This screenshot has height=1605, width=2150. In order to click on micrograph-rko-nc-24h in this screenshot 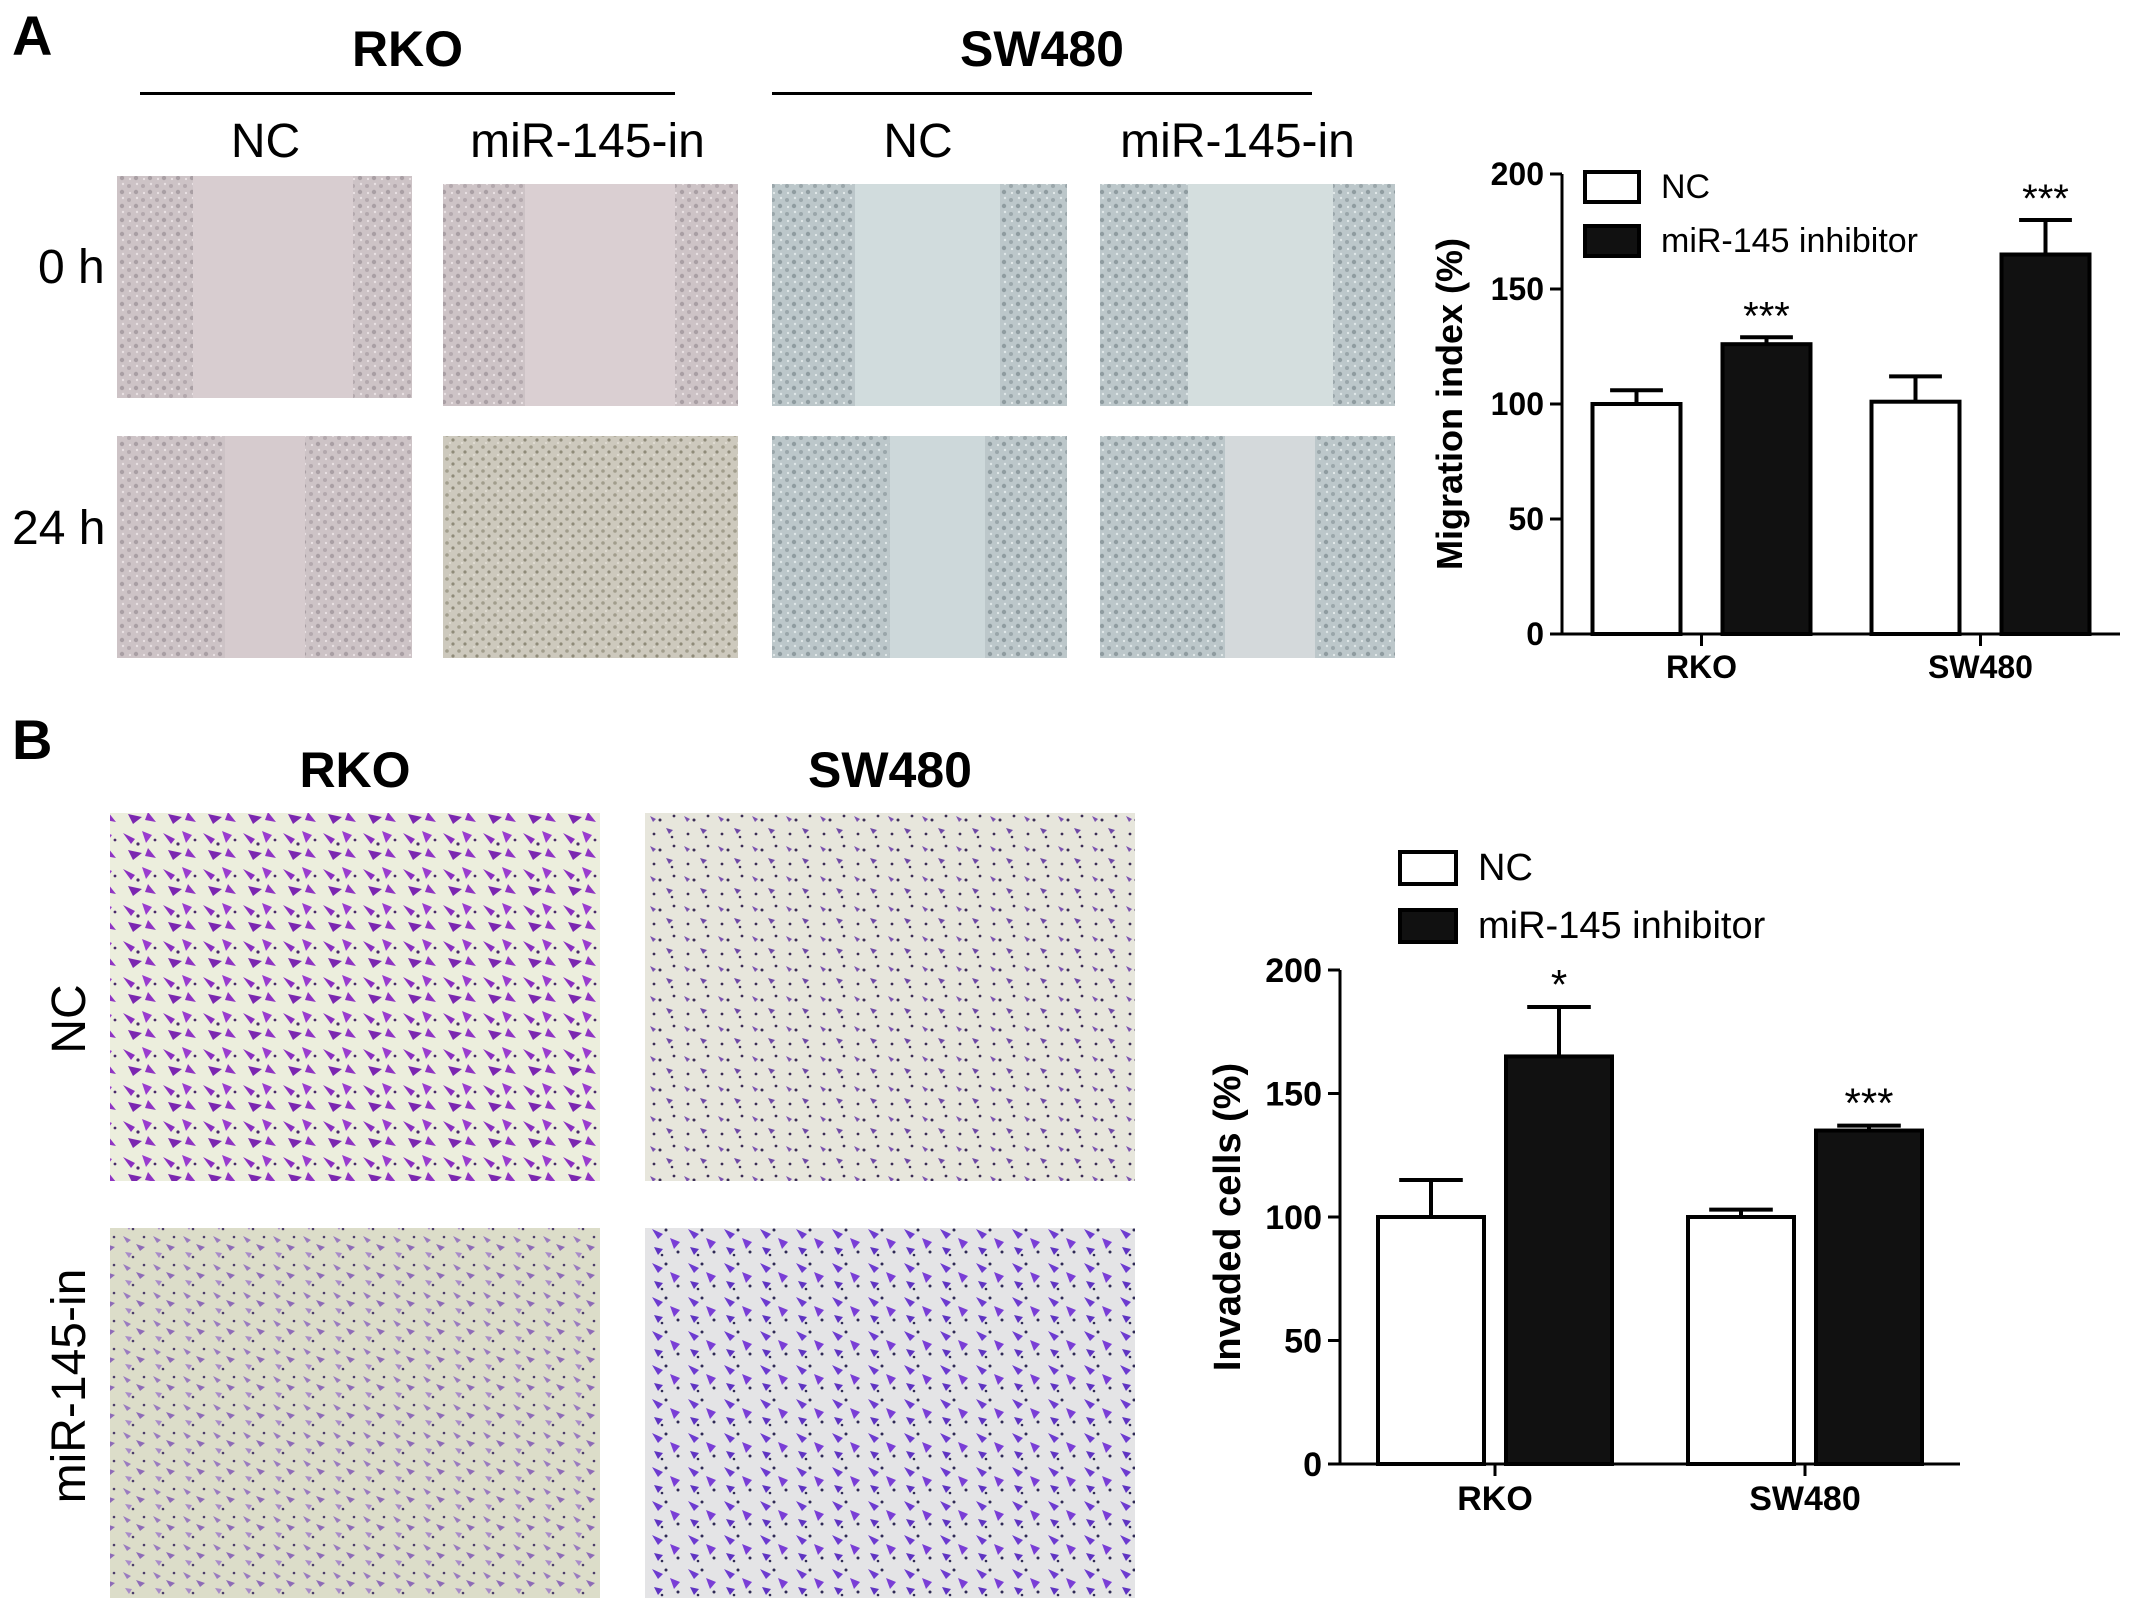, I will do `click(264, 547)`.